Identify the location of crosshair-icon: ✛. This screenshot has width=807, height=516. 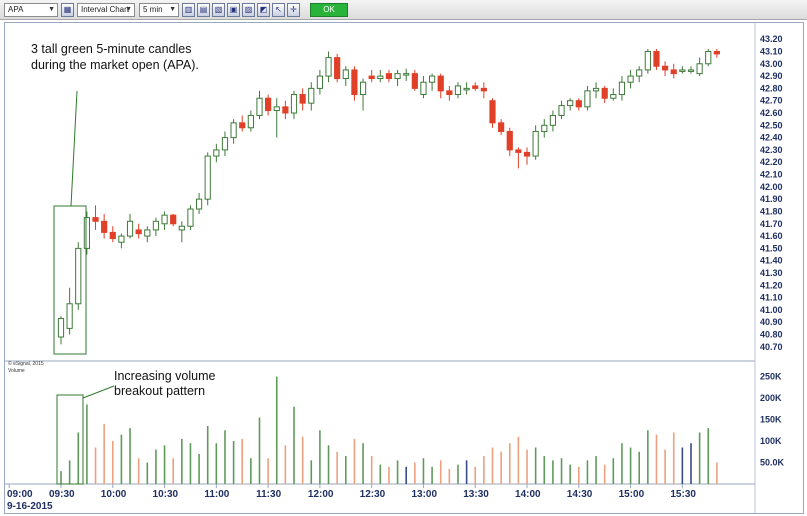
(293, 10).